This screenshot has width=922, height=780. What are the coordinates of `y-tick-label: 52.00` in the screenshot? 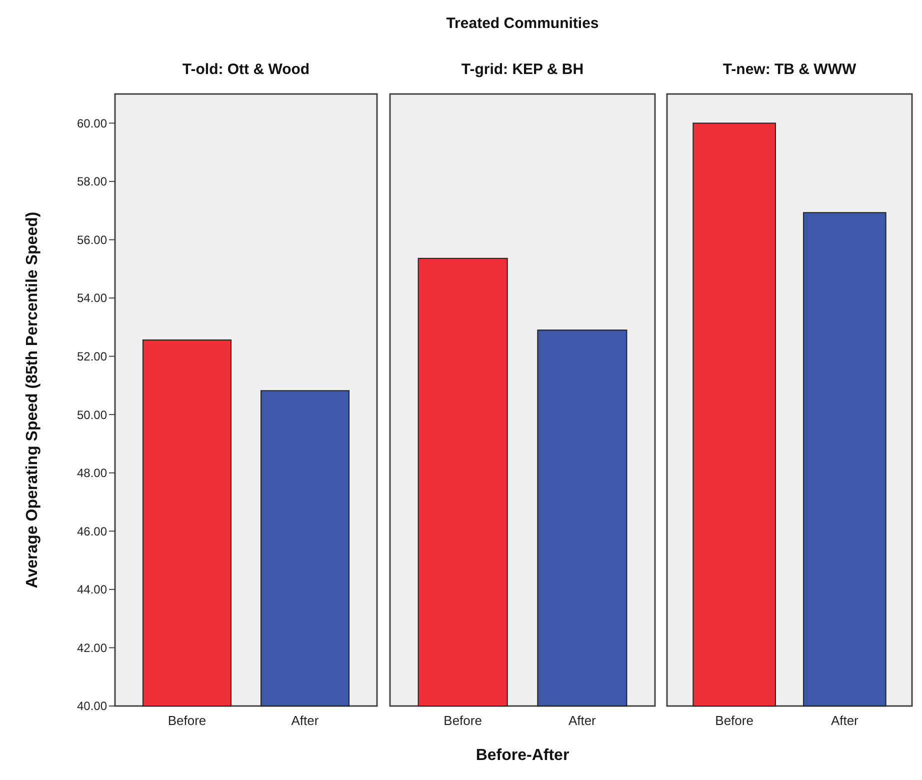 It's located at (92, 356).